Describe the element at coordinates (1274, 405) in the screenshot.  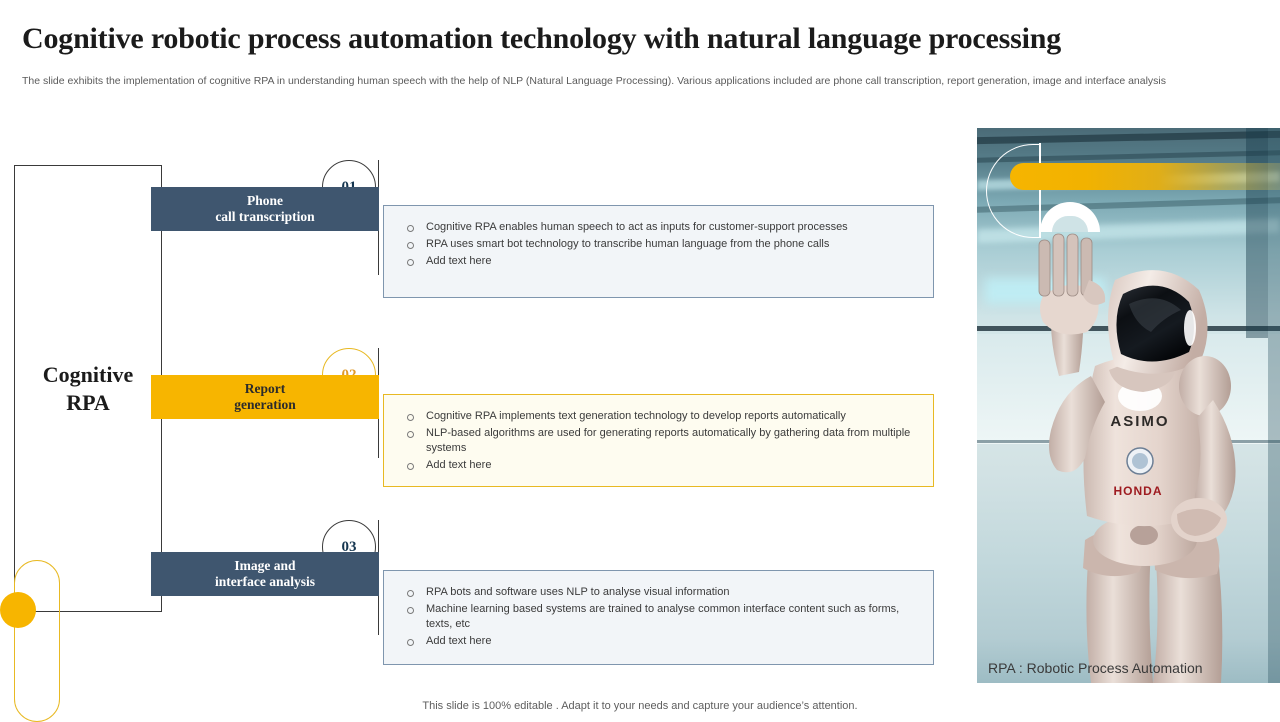
I see `photo-pillar-far-right` at that location.